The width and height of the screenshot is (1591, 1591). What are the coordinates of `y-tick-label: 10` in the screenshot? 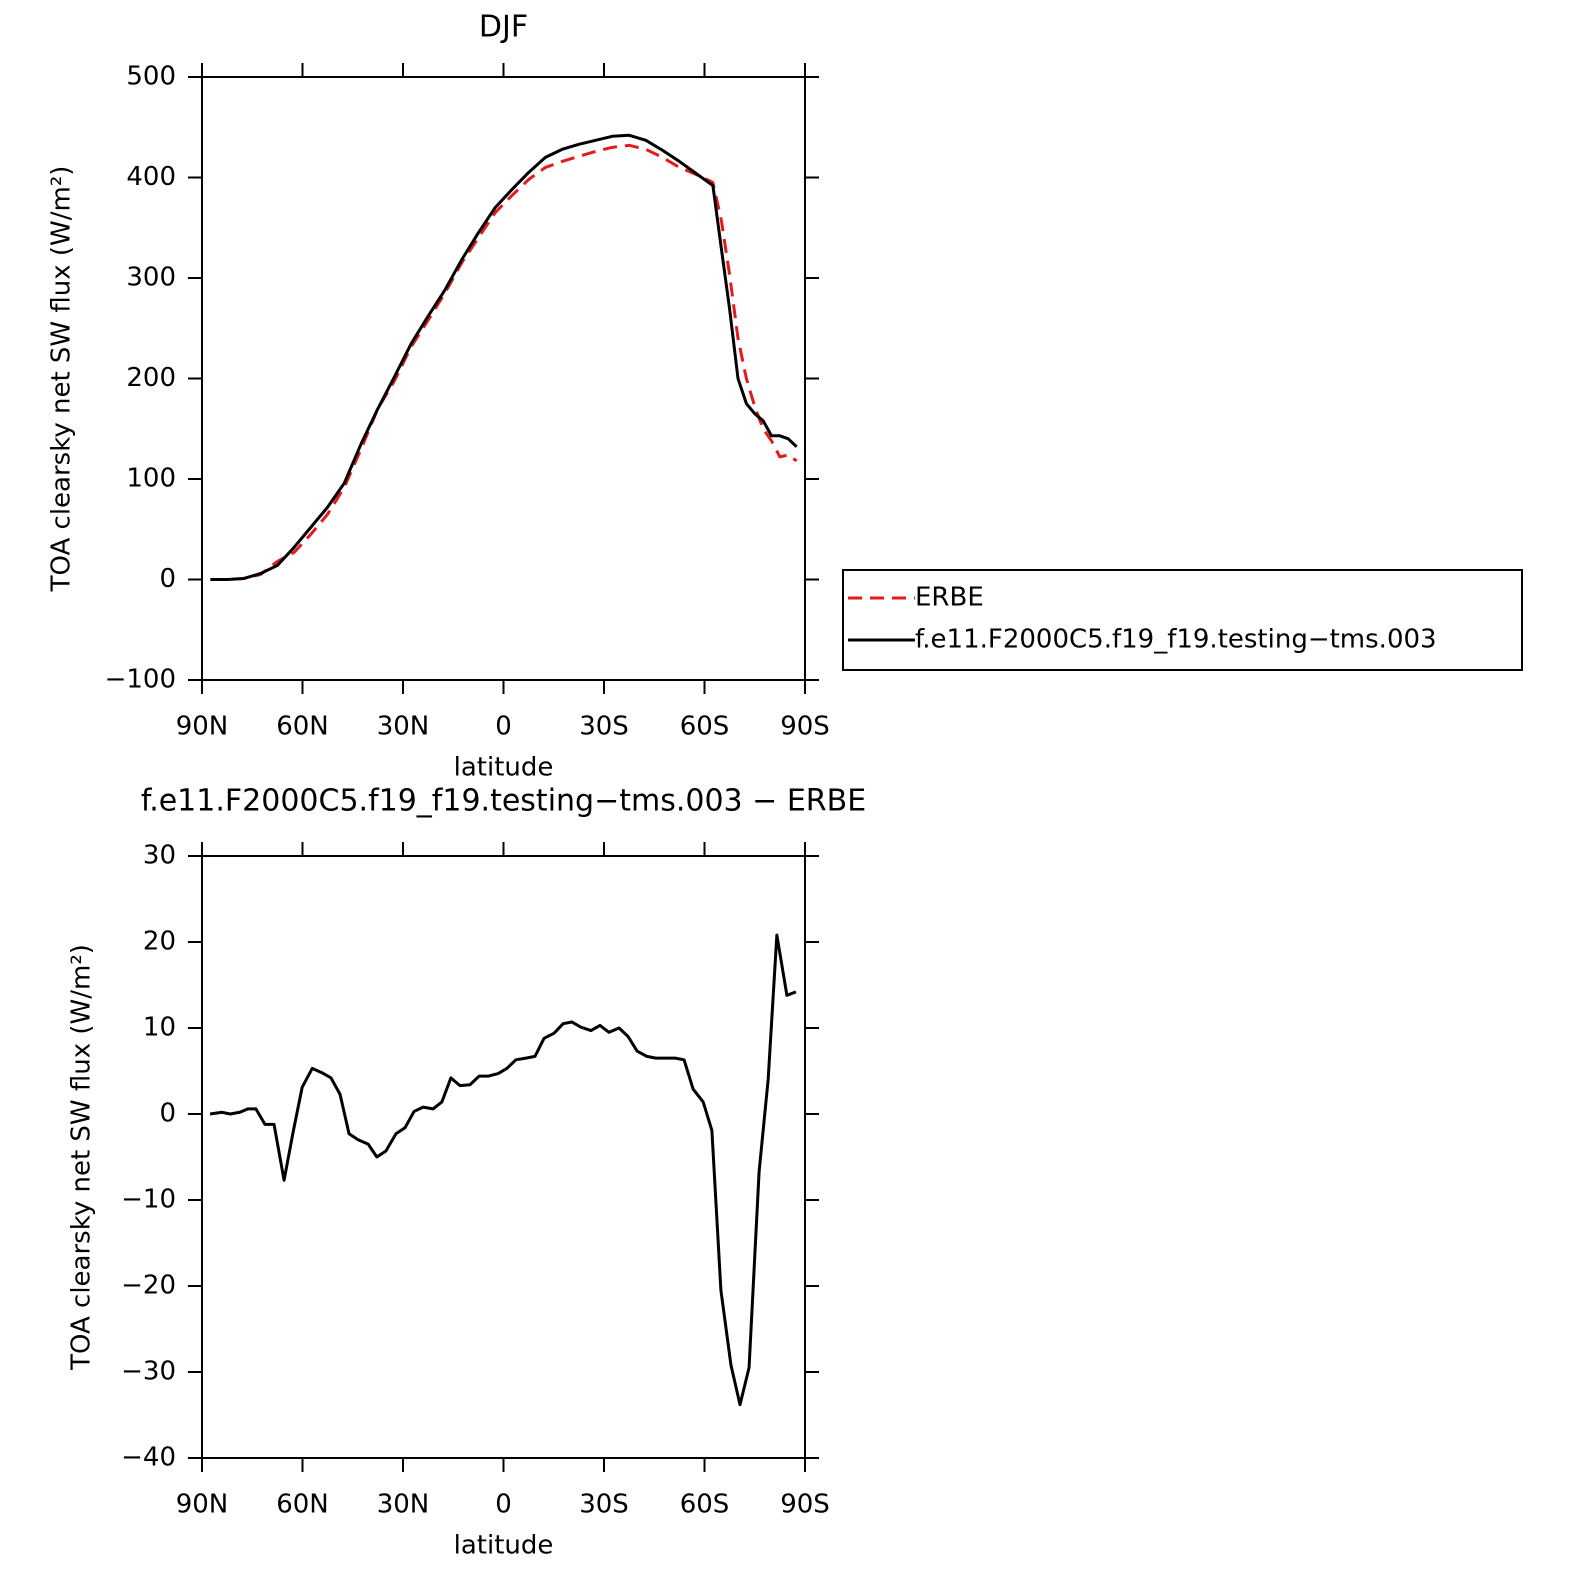 It's located at (159, 1028).